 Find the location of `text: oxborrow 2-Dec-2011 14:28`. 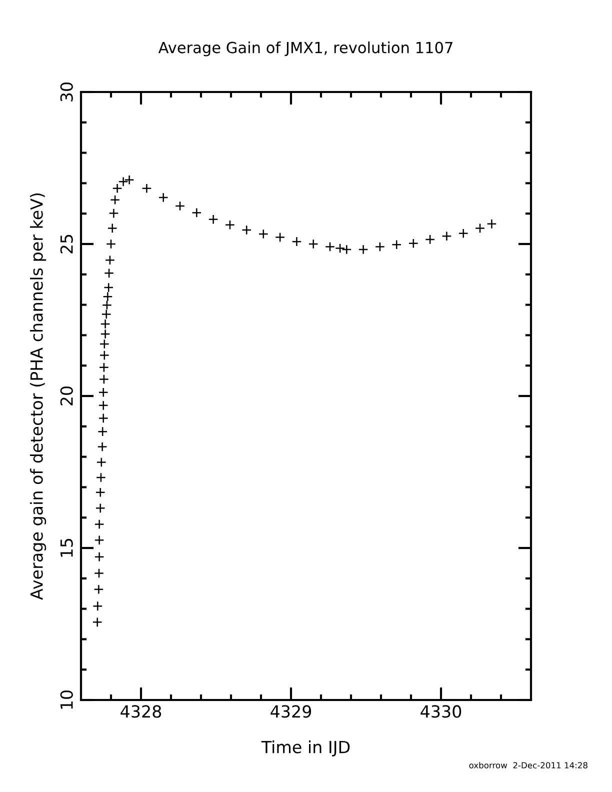

text: oxborrow 2-Dec-2011 14:28 is located at coordinates (528, 765).